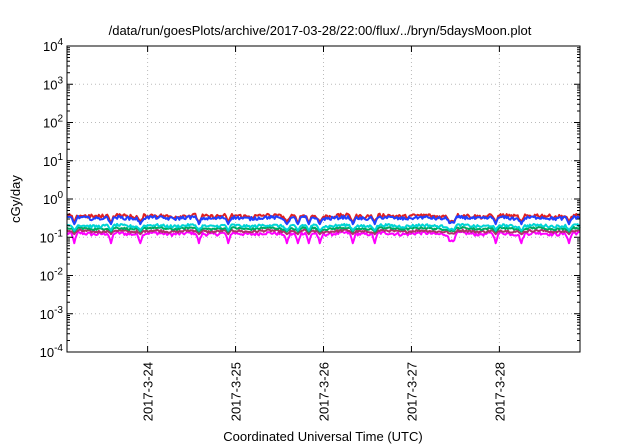 Image resolution: width=640 pixels, height=448 pixels. What do you see at coordinates (53, 160) in the screenshot?
I see `y-tick-label: 10¹` at bounding box center [53, 160].